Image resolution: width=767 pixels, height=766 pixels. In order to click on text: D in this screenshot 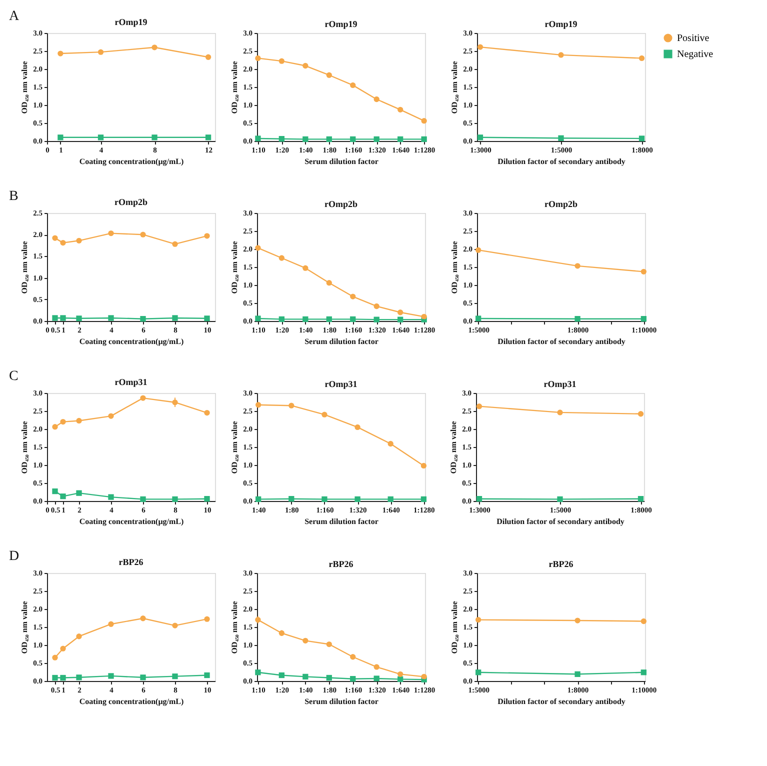, I will do `click(14, 556)`.